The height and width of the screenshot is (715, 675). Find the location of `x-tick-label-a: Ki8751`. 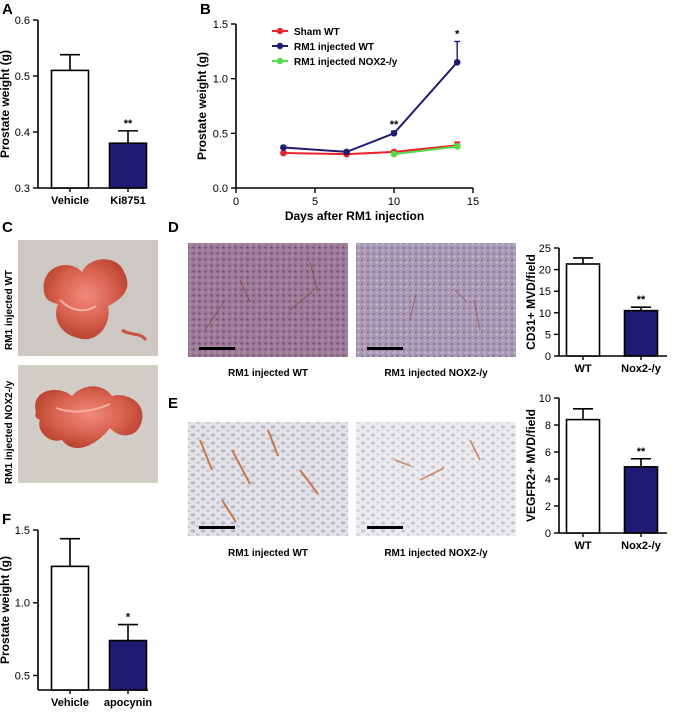

x-tick-label-a: Ki8751 is located at coordinates (127, 201).